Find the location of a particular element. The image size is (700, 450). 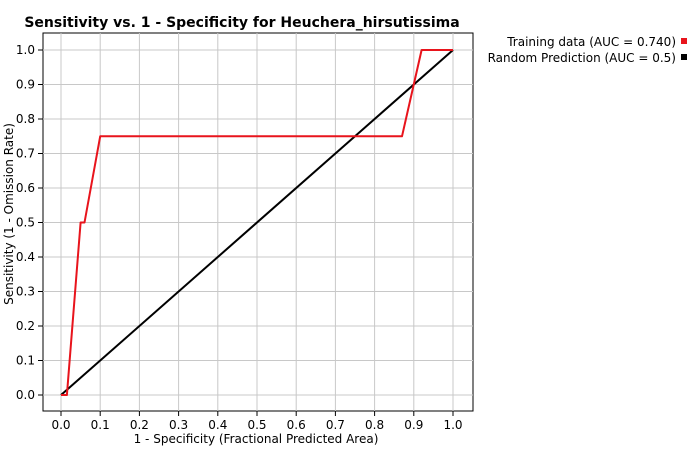

y-tick-label: 0.6 is located at coordinates (25, 188).